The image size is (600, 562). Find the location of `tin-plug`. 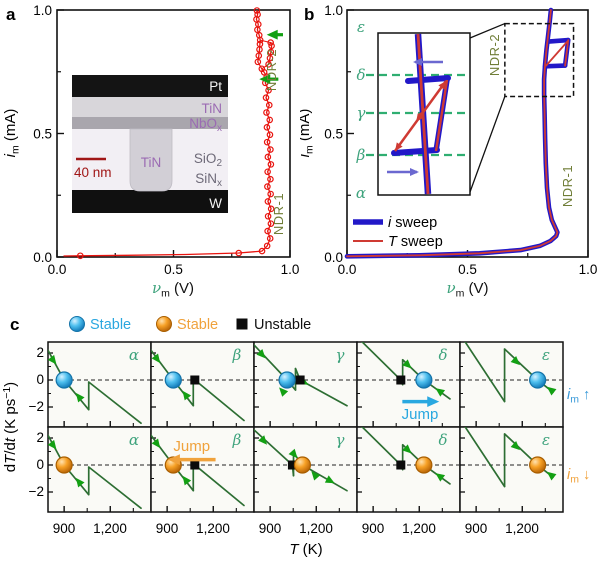

tin-plug is located at coordinates (151, 160).